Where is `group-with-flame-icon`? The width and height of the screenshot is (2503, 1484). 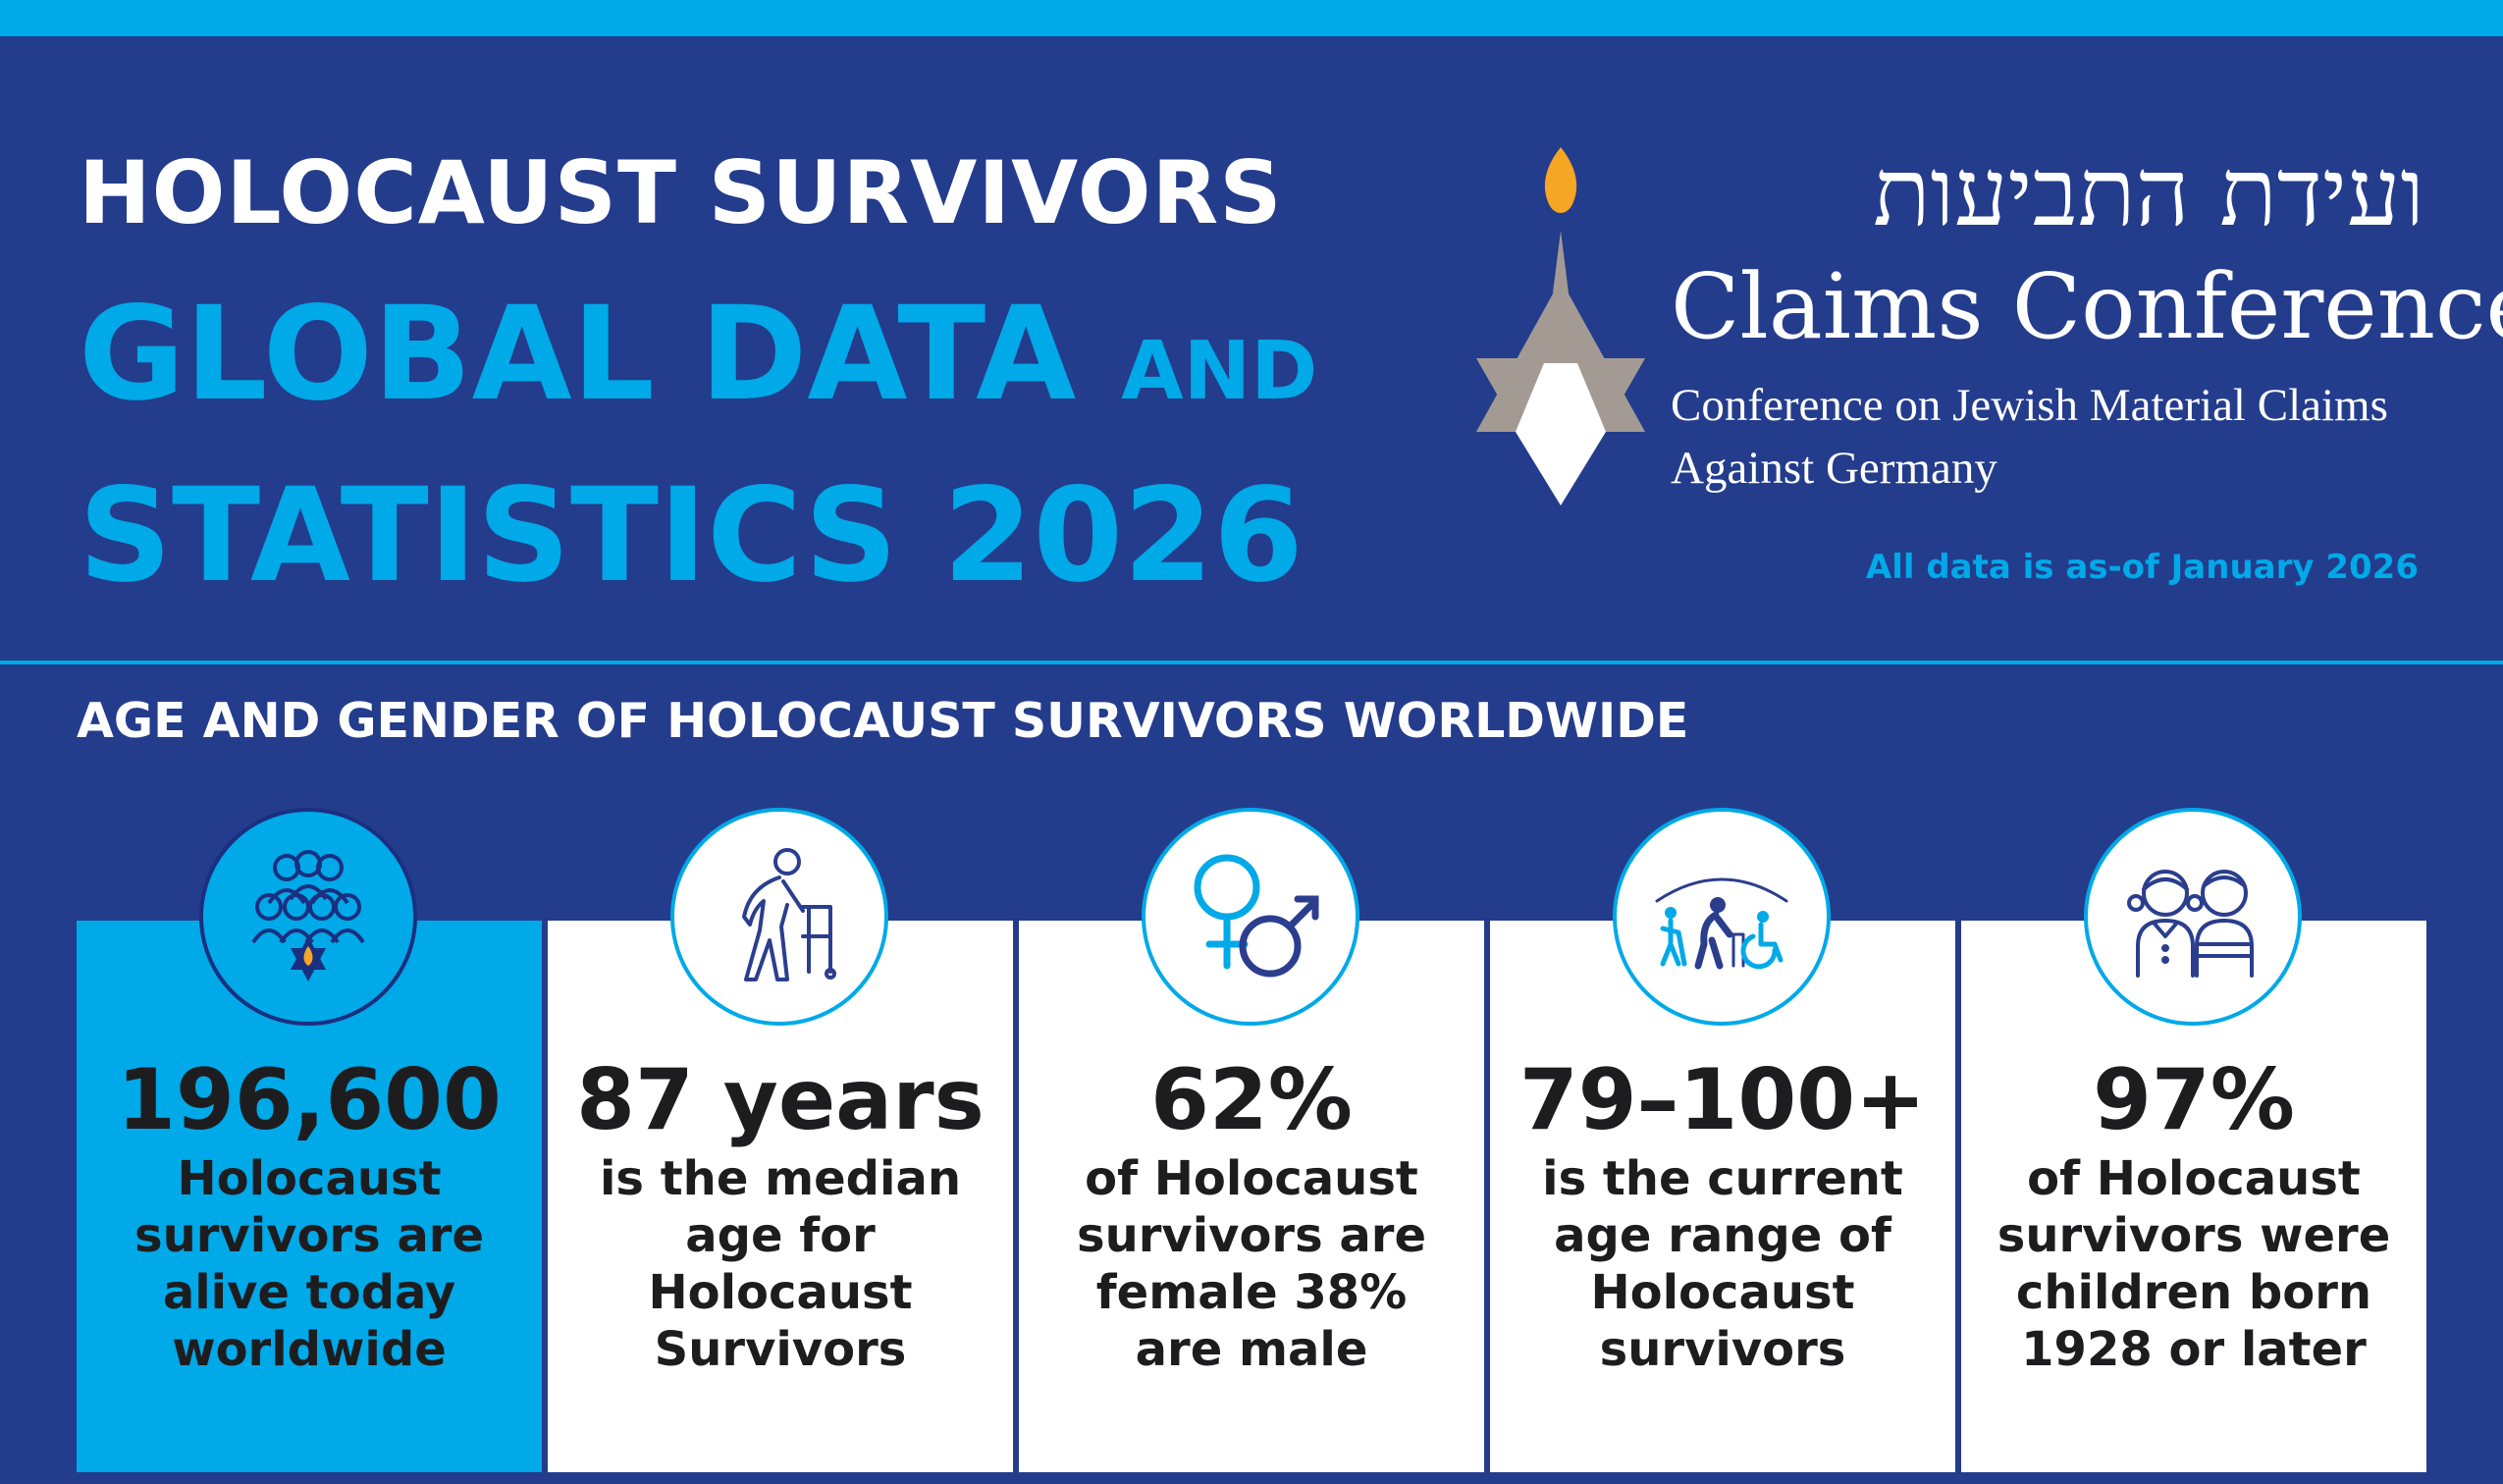 group-with-flame-icon is located at coordinates (308, 917).